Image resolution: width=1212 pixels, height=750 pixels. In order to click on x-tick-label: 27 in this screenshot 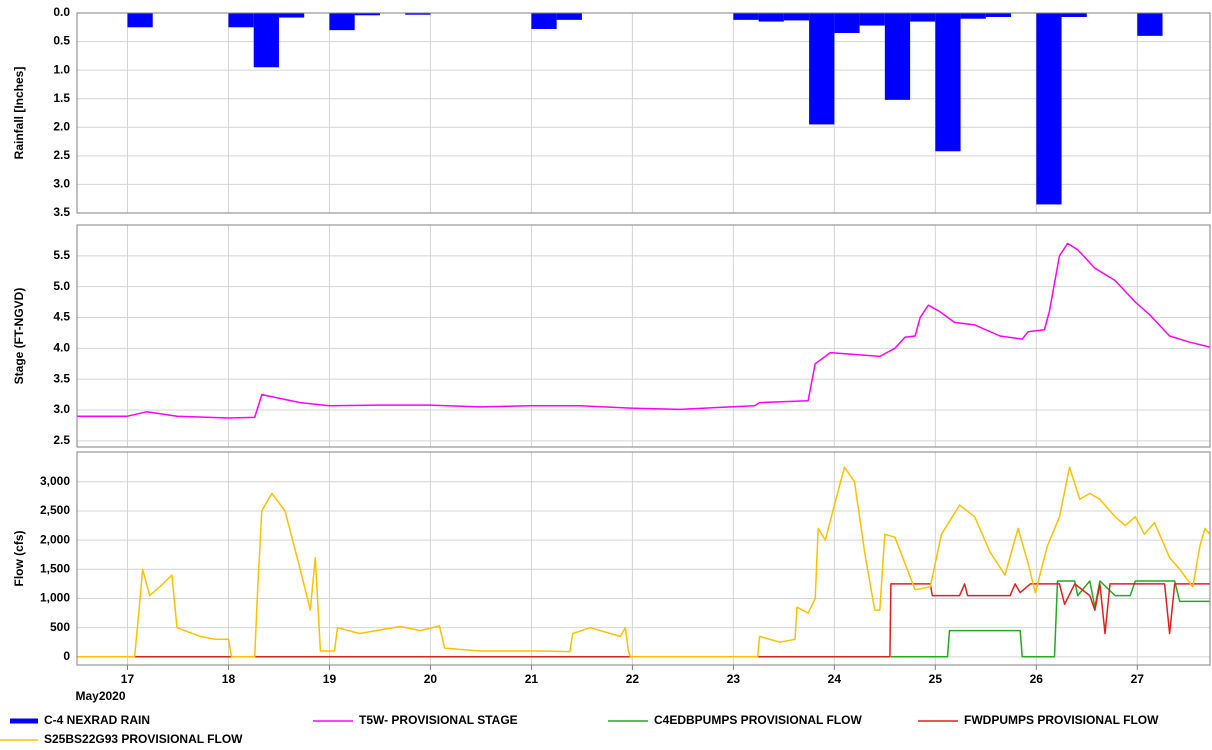, I will do `click(1138, 679)`.